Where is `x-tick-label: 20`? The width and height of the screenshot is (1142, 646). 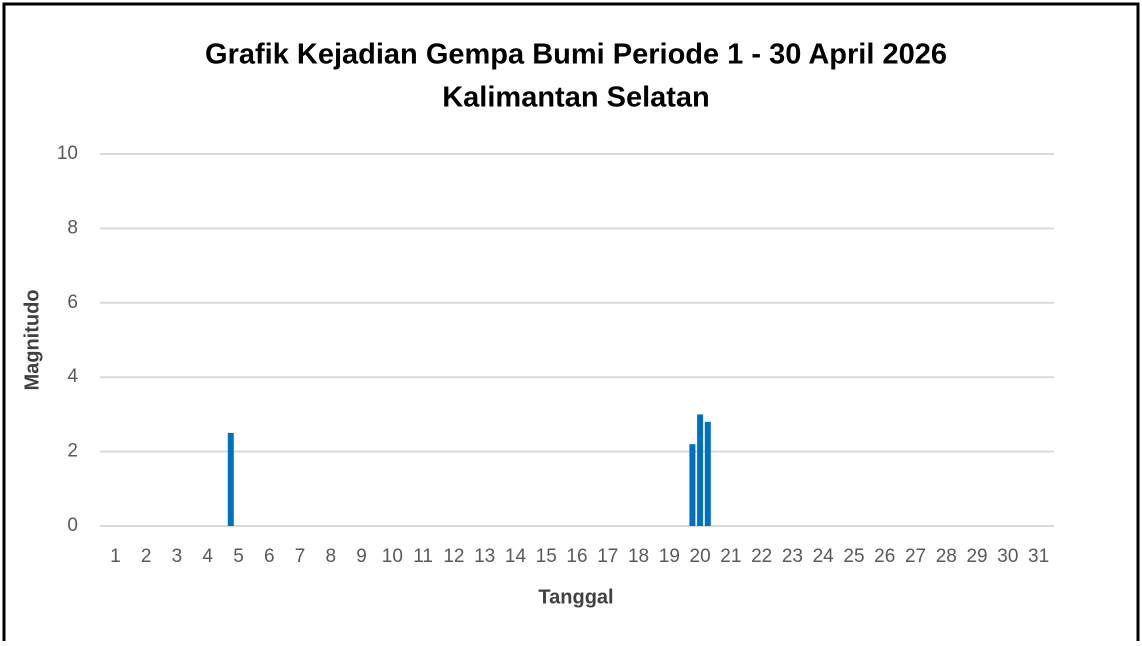
x-tick-label: 20 is located at coordinates (700, 556).